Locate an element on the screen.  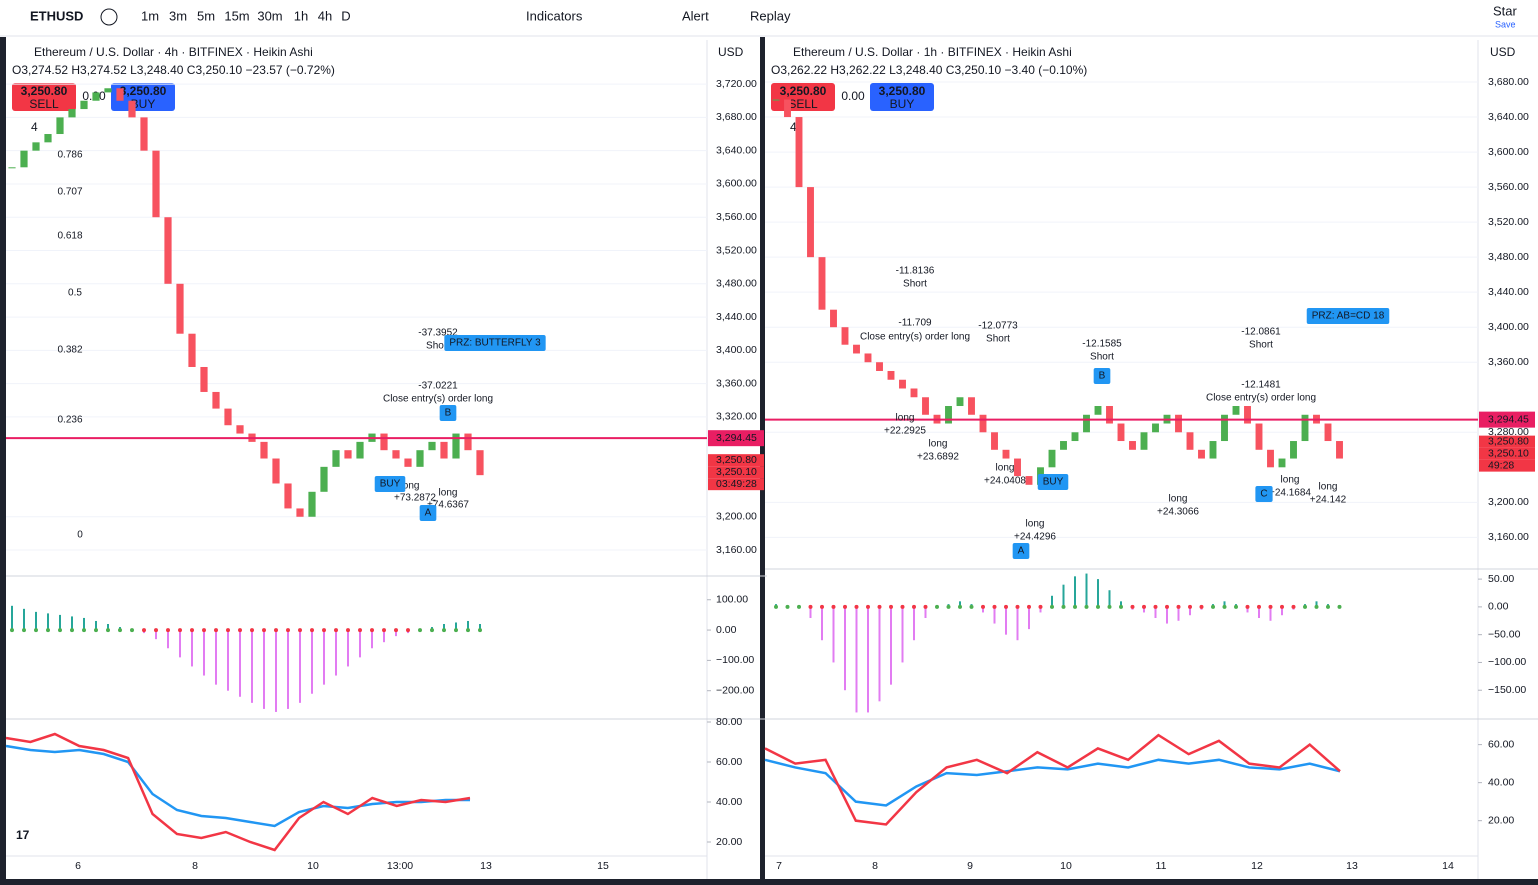
interval: 1m is located at coordinates (150, 15).